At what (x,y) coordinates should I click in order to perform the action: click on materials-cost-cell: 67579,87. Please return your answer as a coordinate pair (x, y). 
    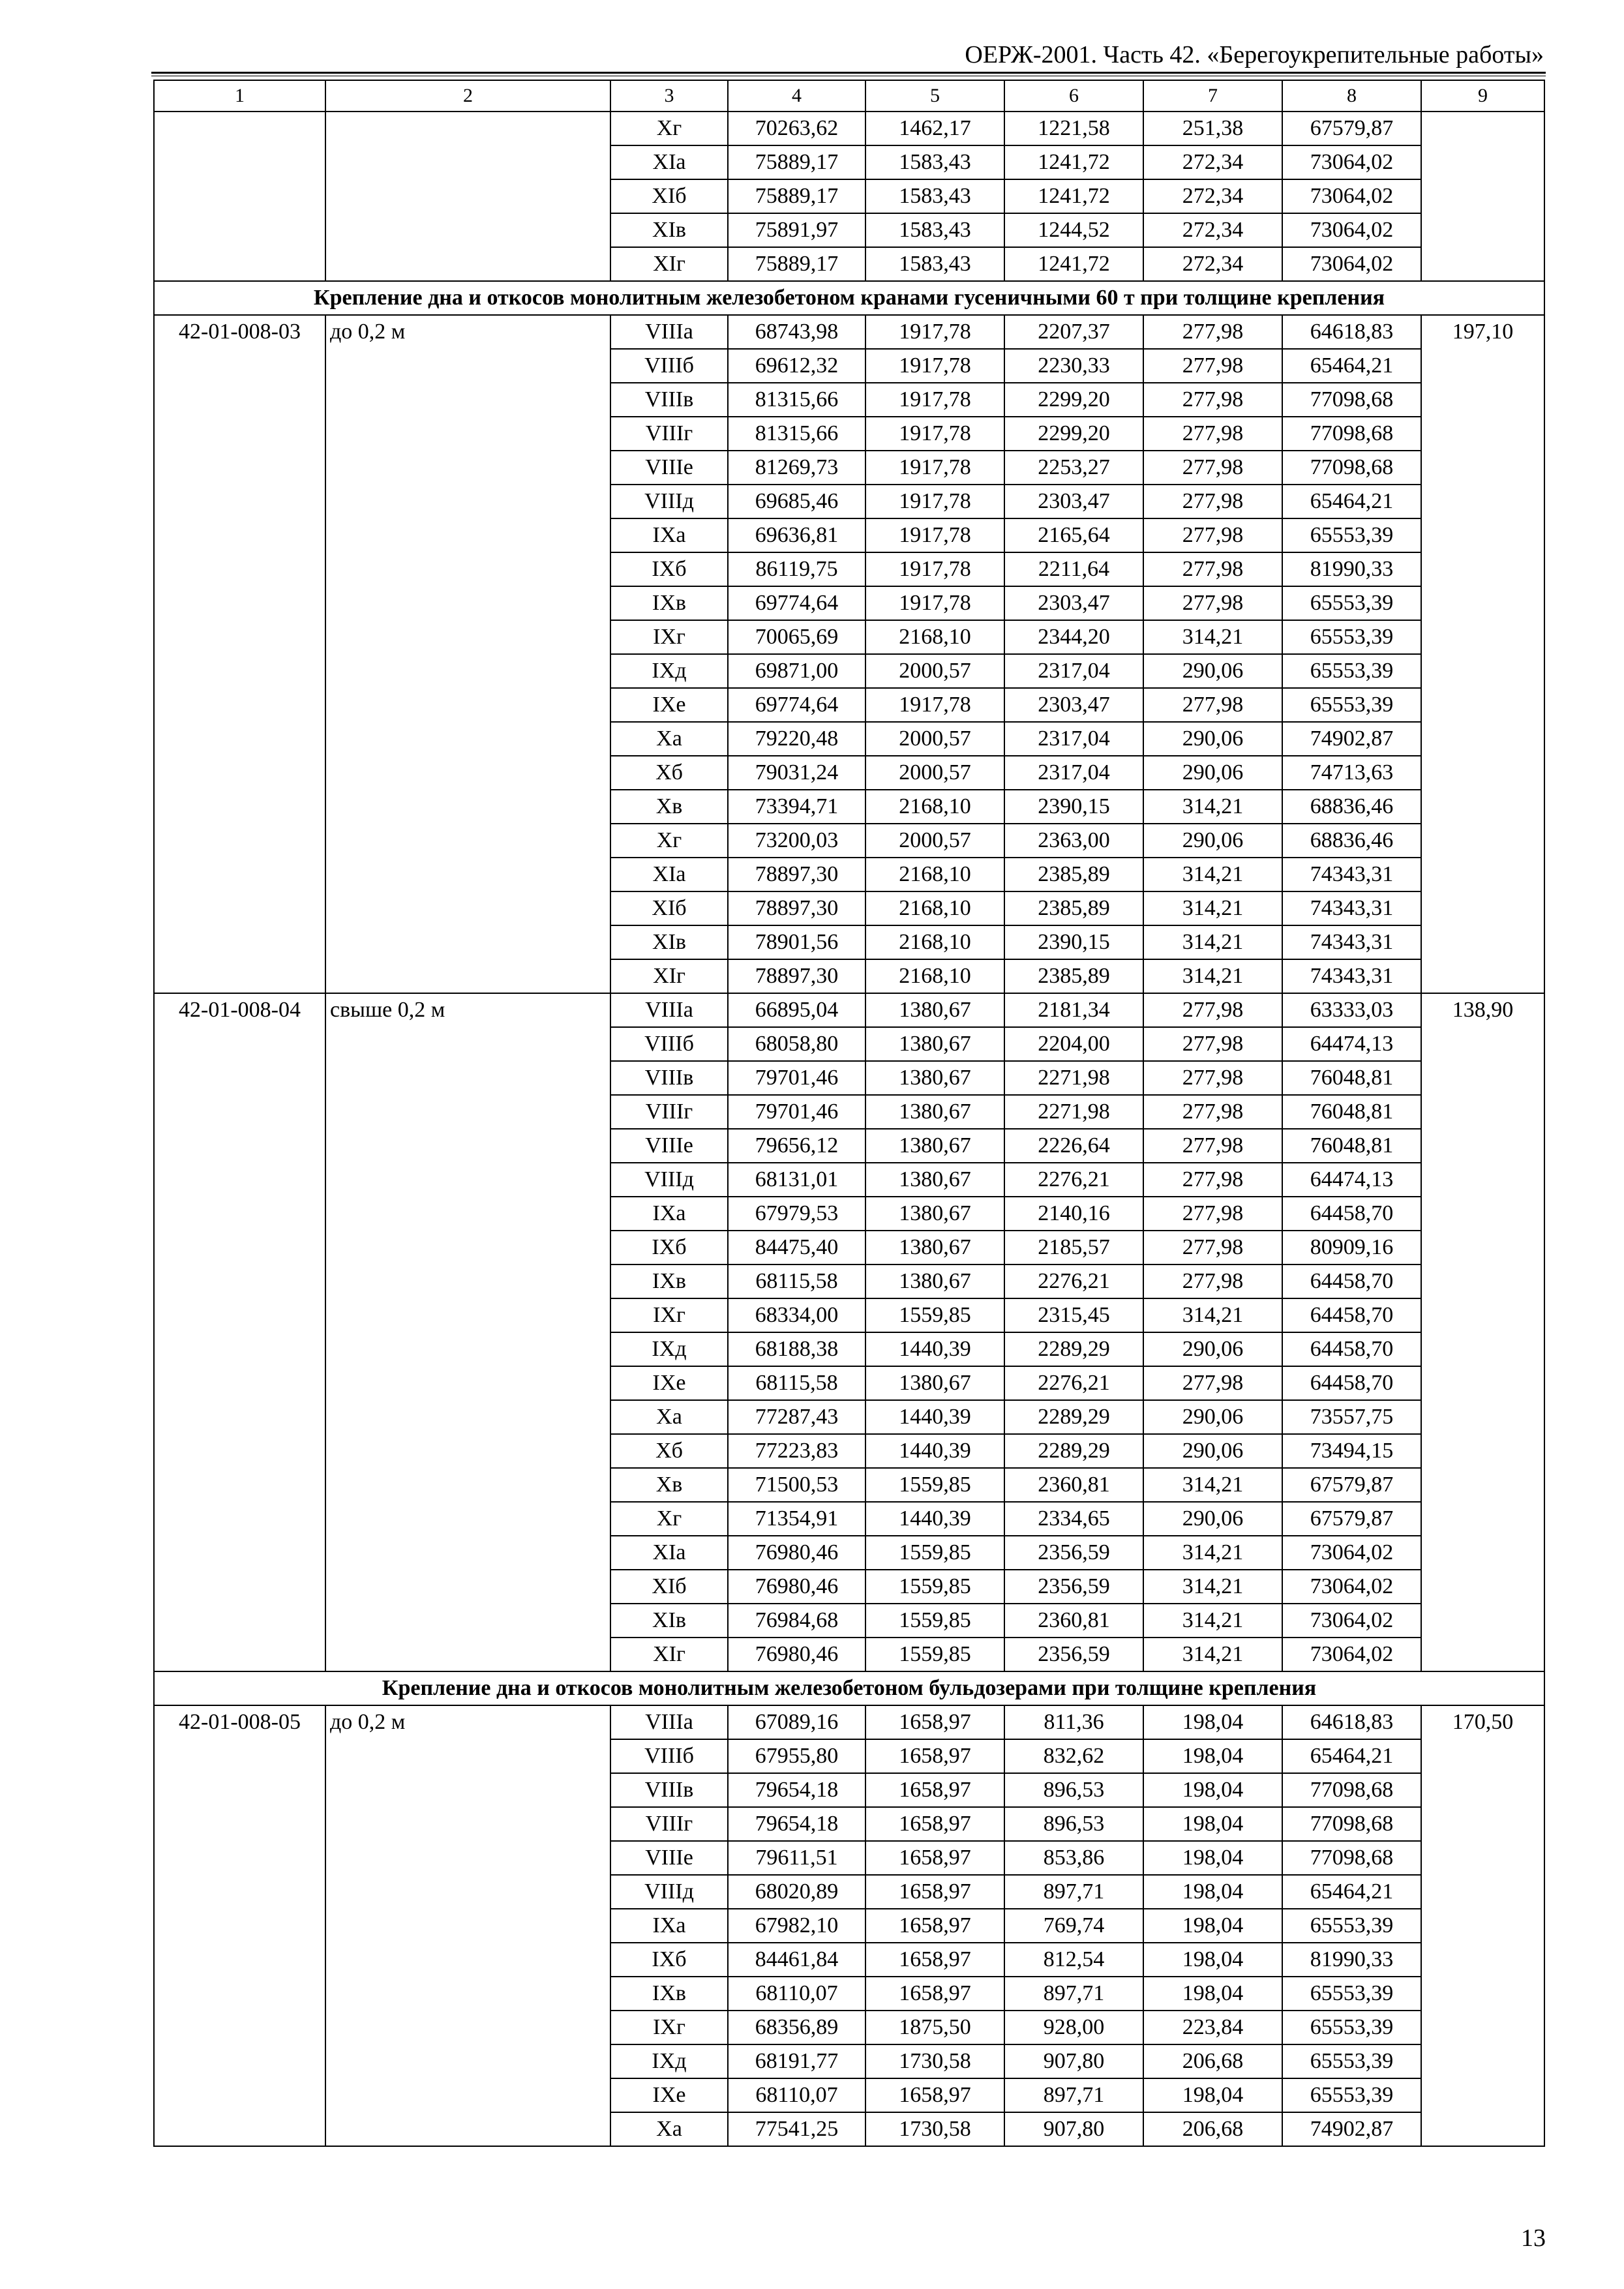
    Looking at the image, I should click on (1352, 128).